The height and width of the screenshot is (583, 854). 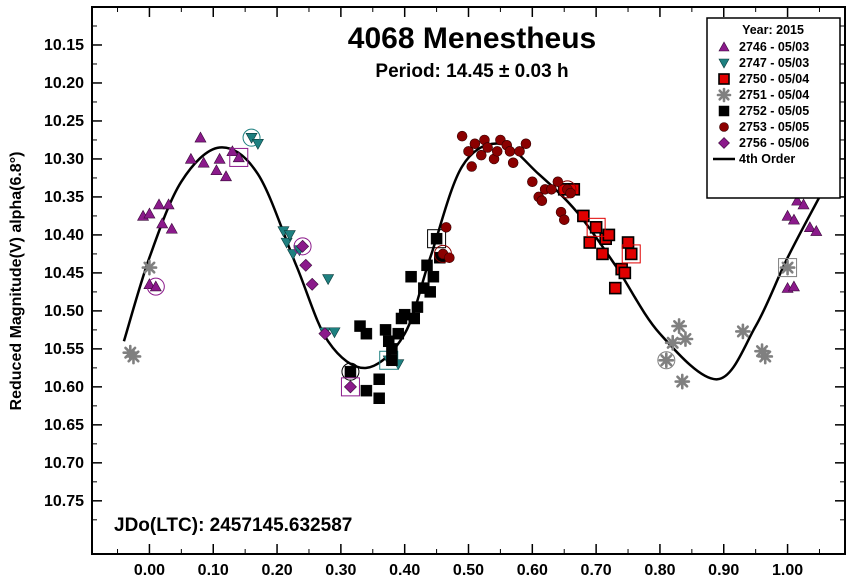 What do you see at coordinates (787, 570) in the screenshot?
I see `x-tick-label: 1.00` at bounding box center [787, 570].